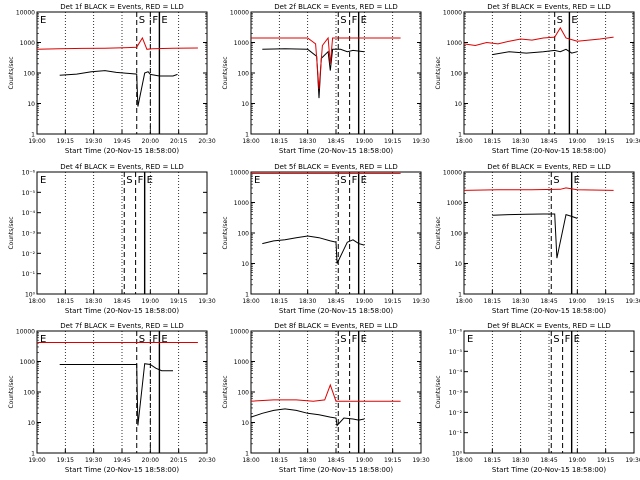 The width and height of the screenshot is (640, 480). I want to click on panel-title: Det 4f BLACK = Events, RED = LLD, so click(121, 167).